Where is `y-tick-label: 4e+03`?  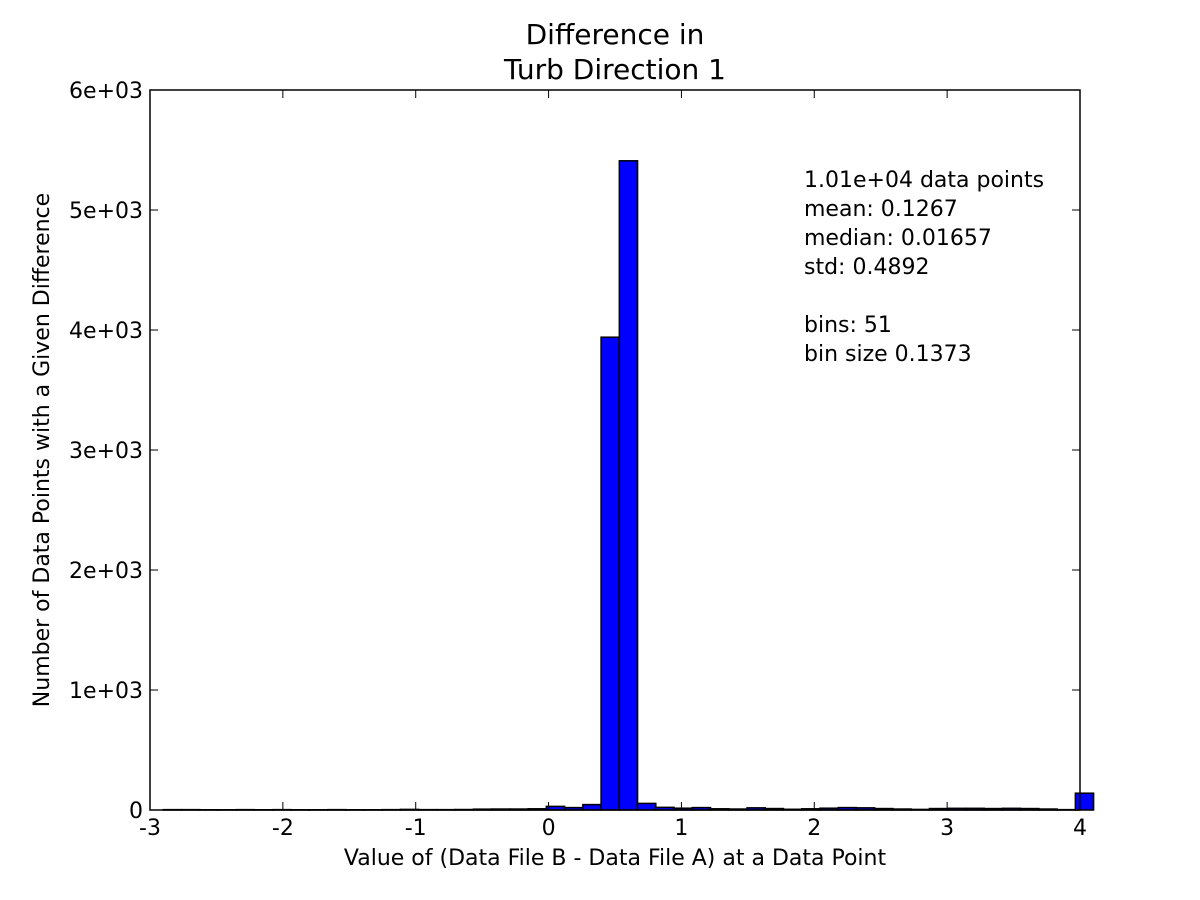
y-tick-label: 4e+03 is located at coordinates (106, 331).